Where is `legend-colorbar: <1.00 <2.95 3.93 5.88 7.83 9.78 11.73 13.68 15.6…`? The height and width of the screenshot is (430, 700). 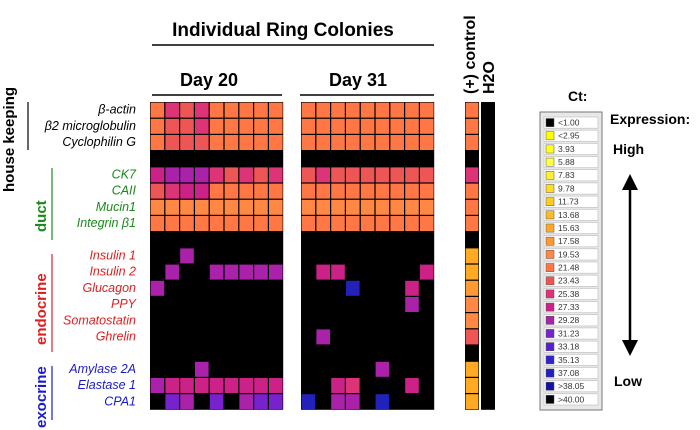
legend-colorbar: <1.00 <2.95 3.93 5.88 7.83 9.78 11.73 13.68 15.6… is located at coordinates (571, 261).